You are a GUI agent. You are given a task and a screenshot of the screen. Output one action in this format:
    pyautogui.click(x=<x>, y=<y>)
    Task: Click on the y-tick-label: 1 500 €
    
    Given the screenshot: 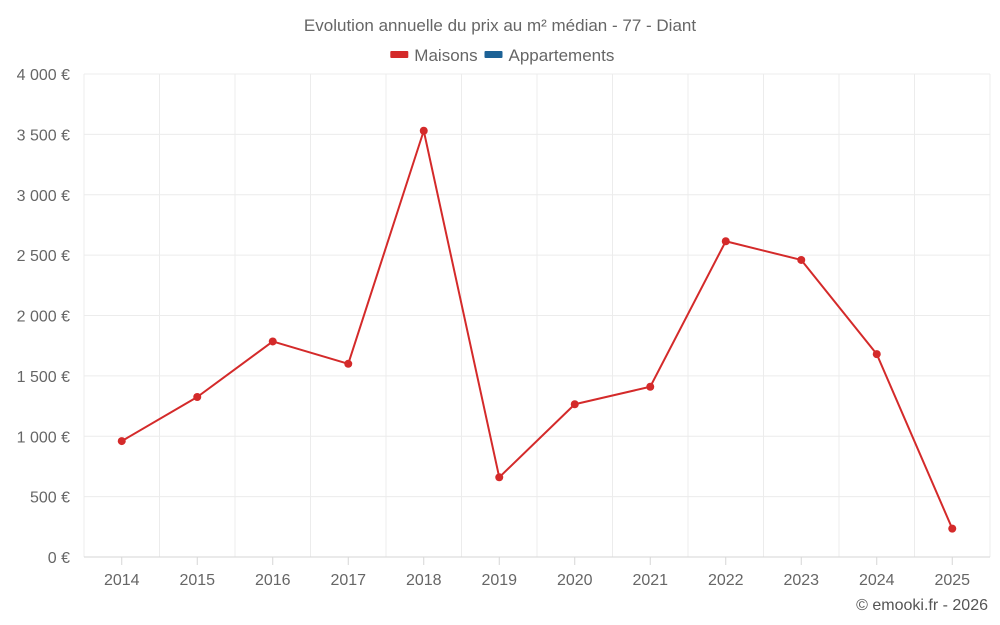 What is the action you would take?
    pyautogui.click(x=43, y=377)
    